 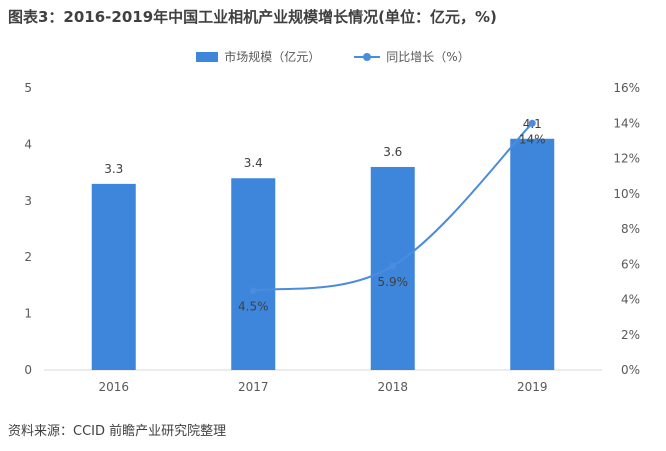 What do you see at coordinates (630, 370) in the screenshot?
I see `y-right-tick-label: 0%` at bounding box center [630, 370].